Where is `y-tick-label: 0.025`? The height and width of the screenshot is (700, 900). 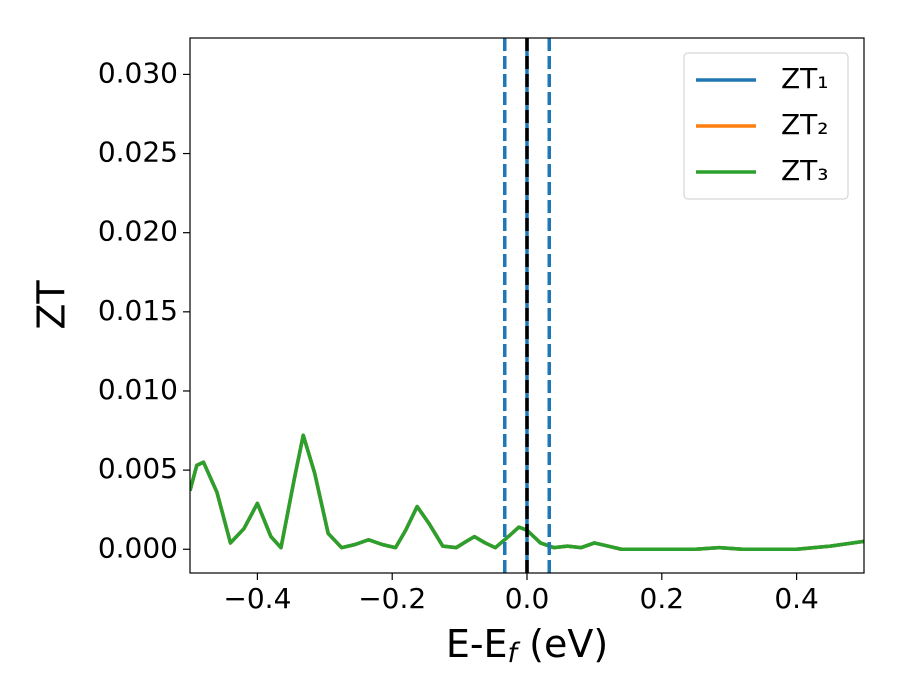 y-tick-label: 0.025 is located at coordinates (138, 152).